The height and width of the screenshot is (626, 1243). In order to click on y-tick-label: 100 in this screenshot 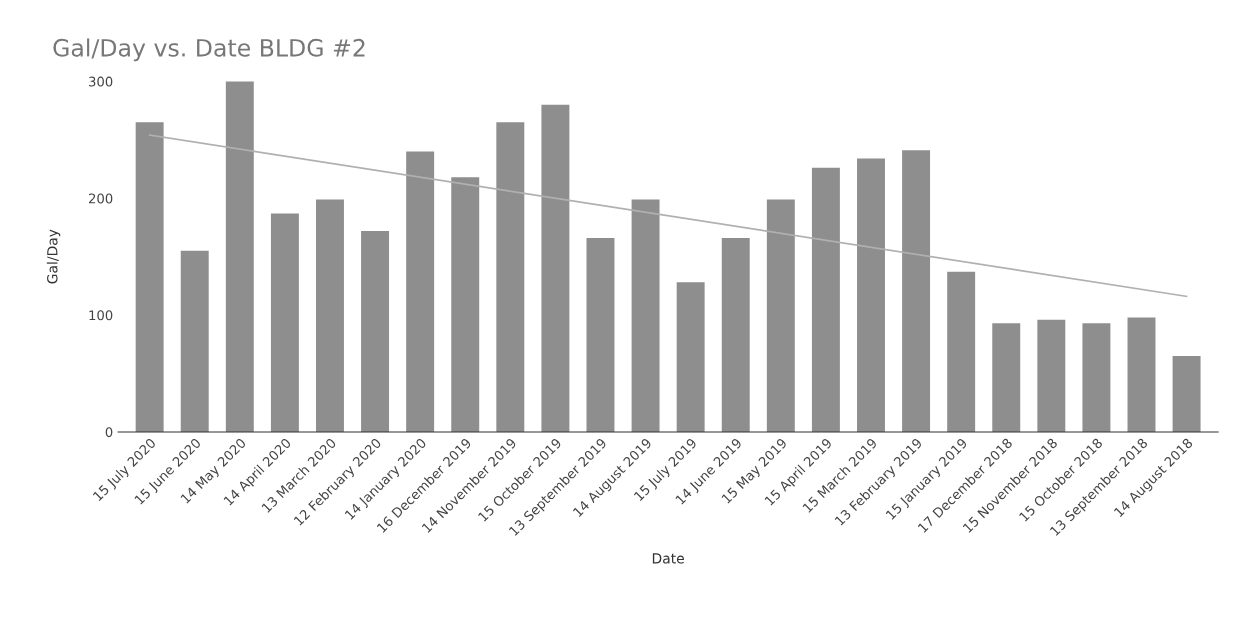, I will do `click(101, 315)`.